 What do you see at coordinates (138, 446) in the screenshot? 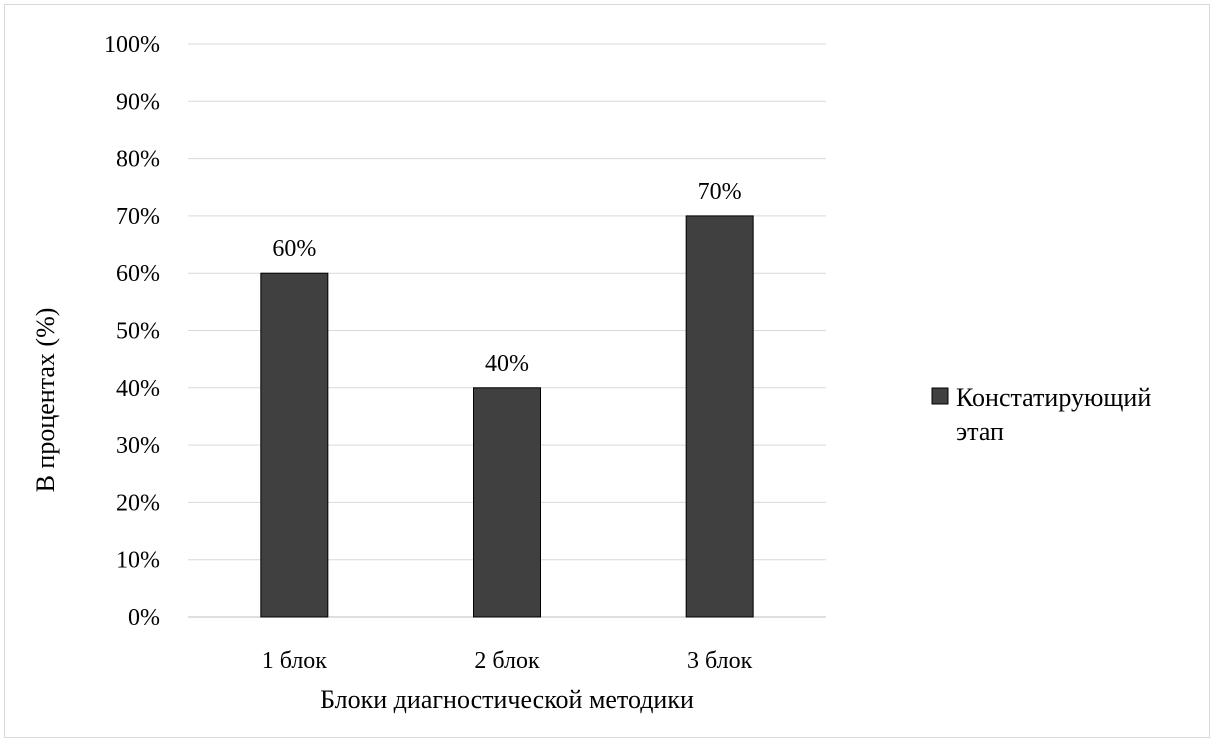
I see `y-tick-label: 30%` at bounding box center [138, 446].